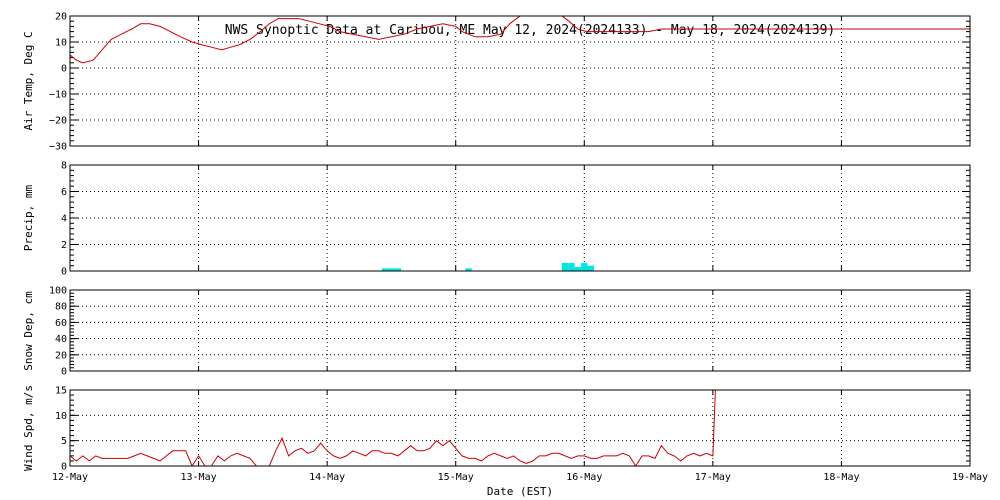  What do you see at coordinates (61, 323) in the screenshot?
I see `ytick-label: 60` at bounding box center [61, 323].